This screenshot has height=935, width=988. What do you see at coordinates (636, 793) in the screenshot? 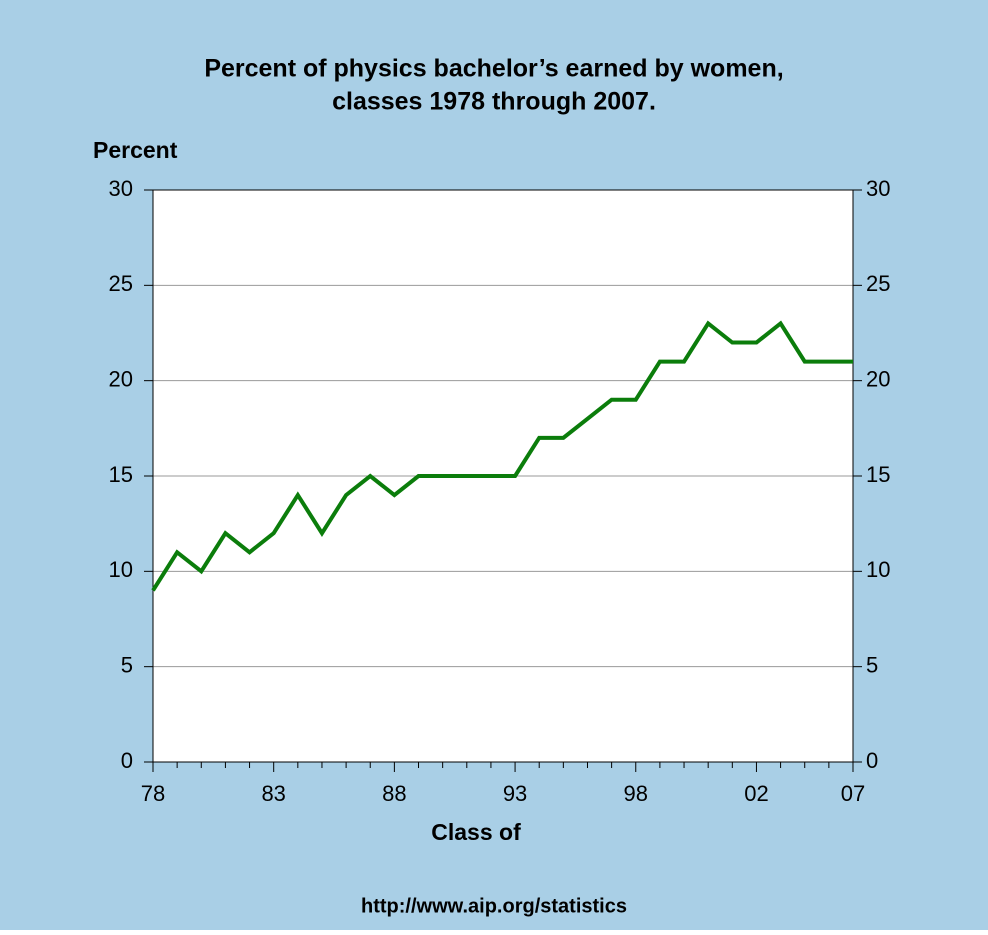
I see `x-tick-label: 98` at bounding box center [636, 793].